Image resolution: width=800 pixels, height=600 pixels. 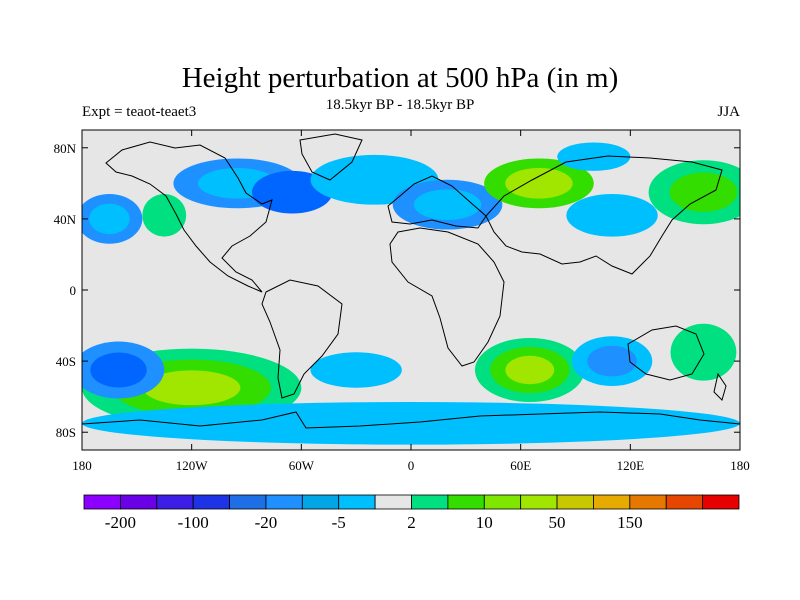 What do you see at coordinates (447, 297) in the screenshot?
I see `coastline-africa-europe` at bounding box center [447, 297].